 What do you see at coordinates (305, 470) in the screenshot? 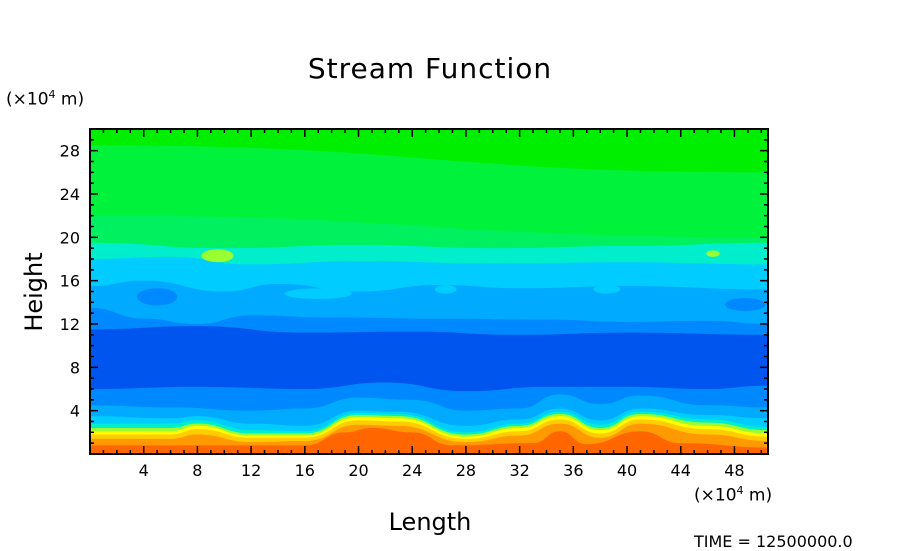
I see `x-tick-label: 16` at bounding box center [305, 470].